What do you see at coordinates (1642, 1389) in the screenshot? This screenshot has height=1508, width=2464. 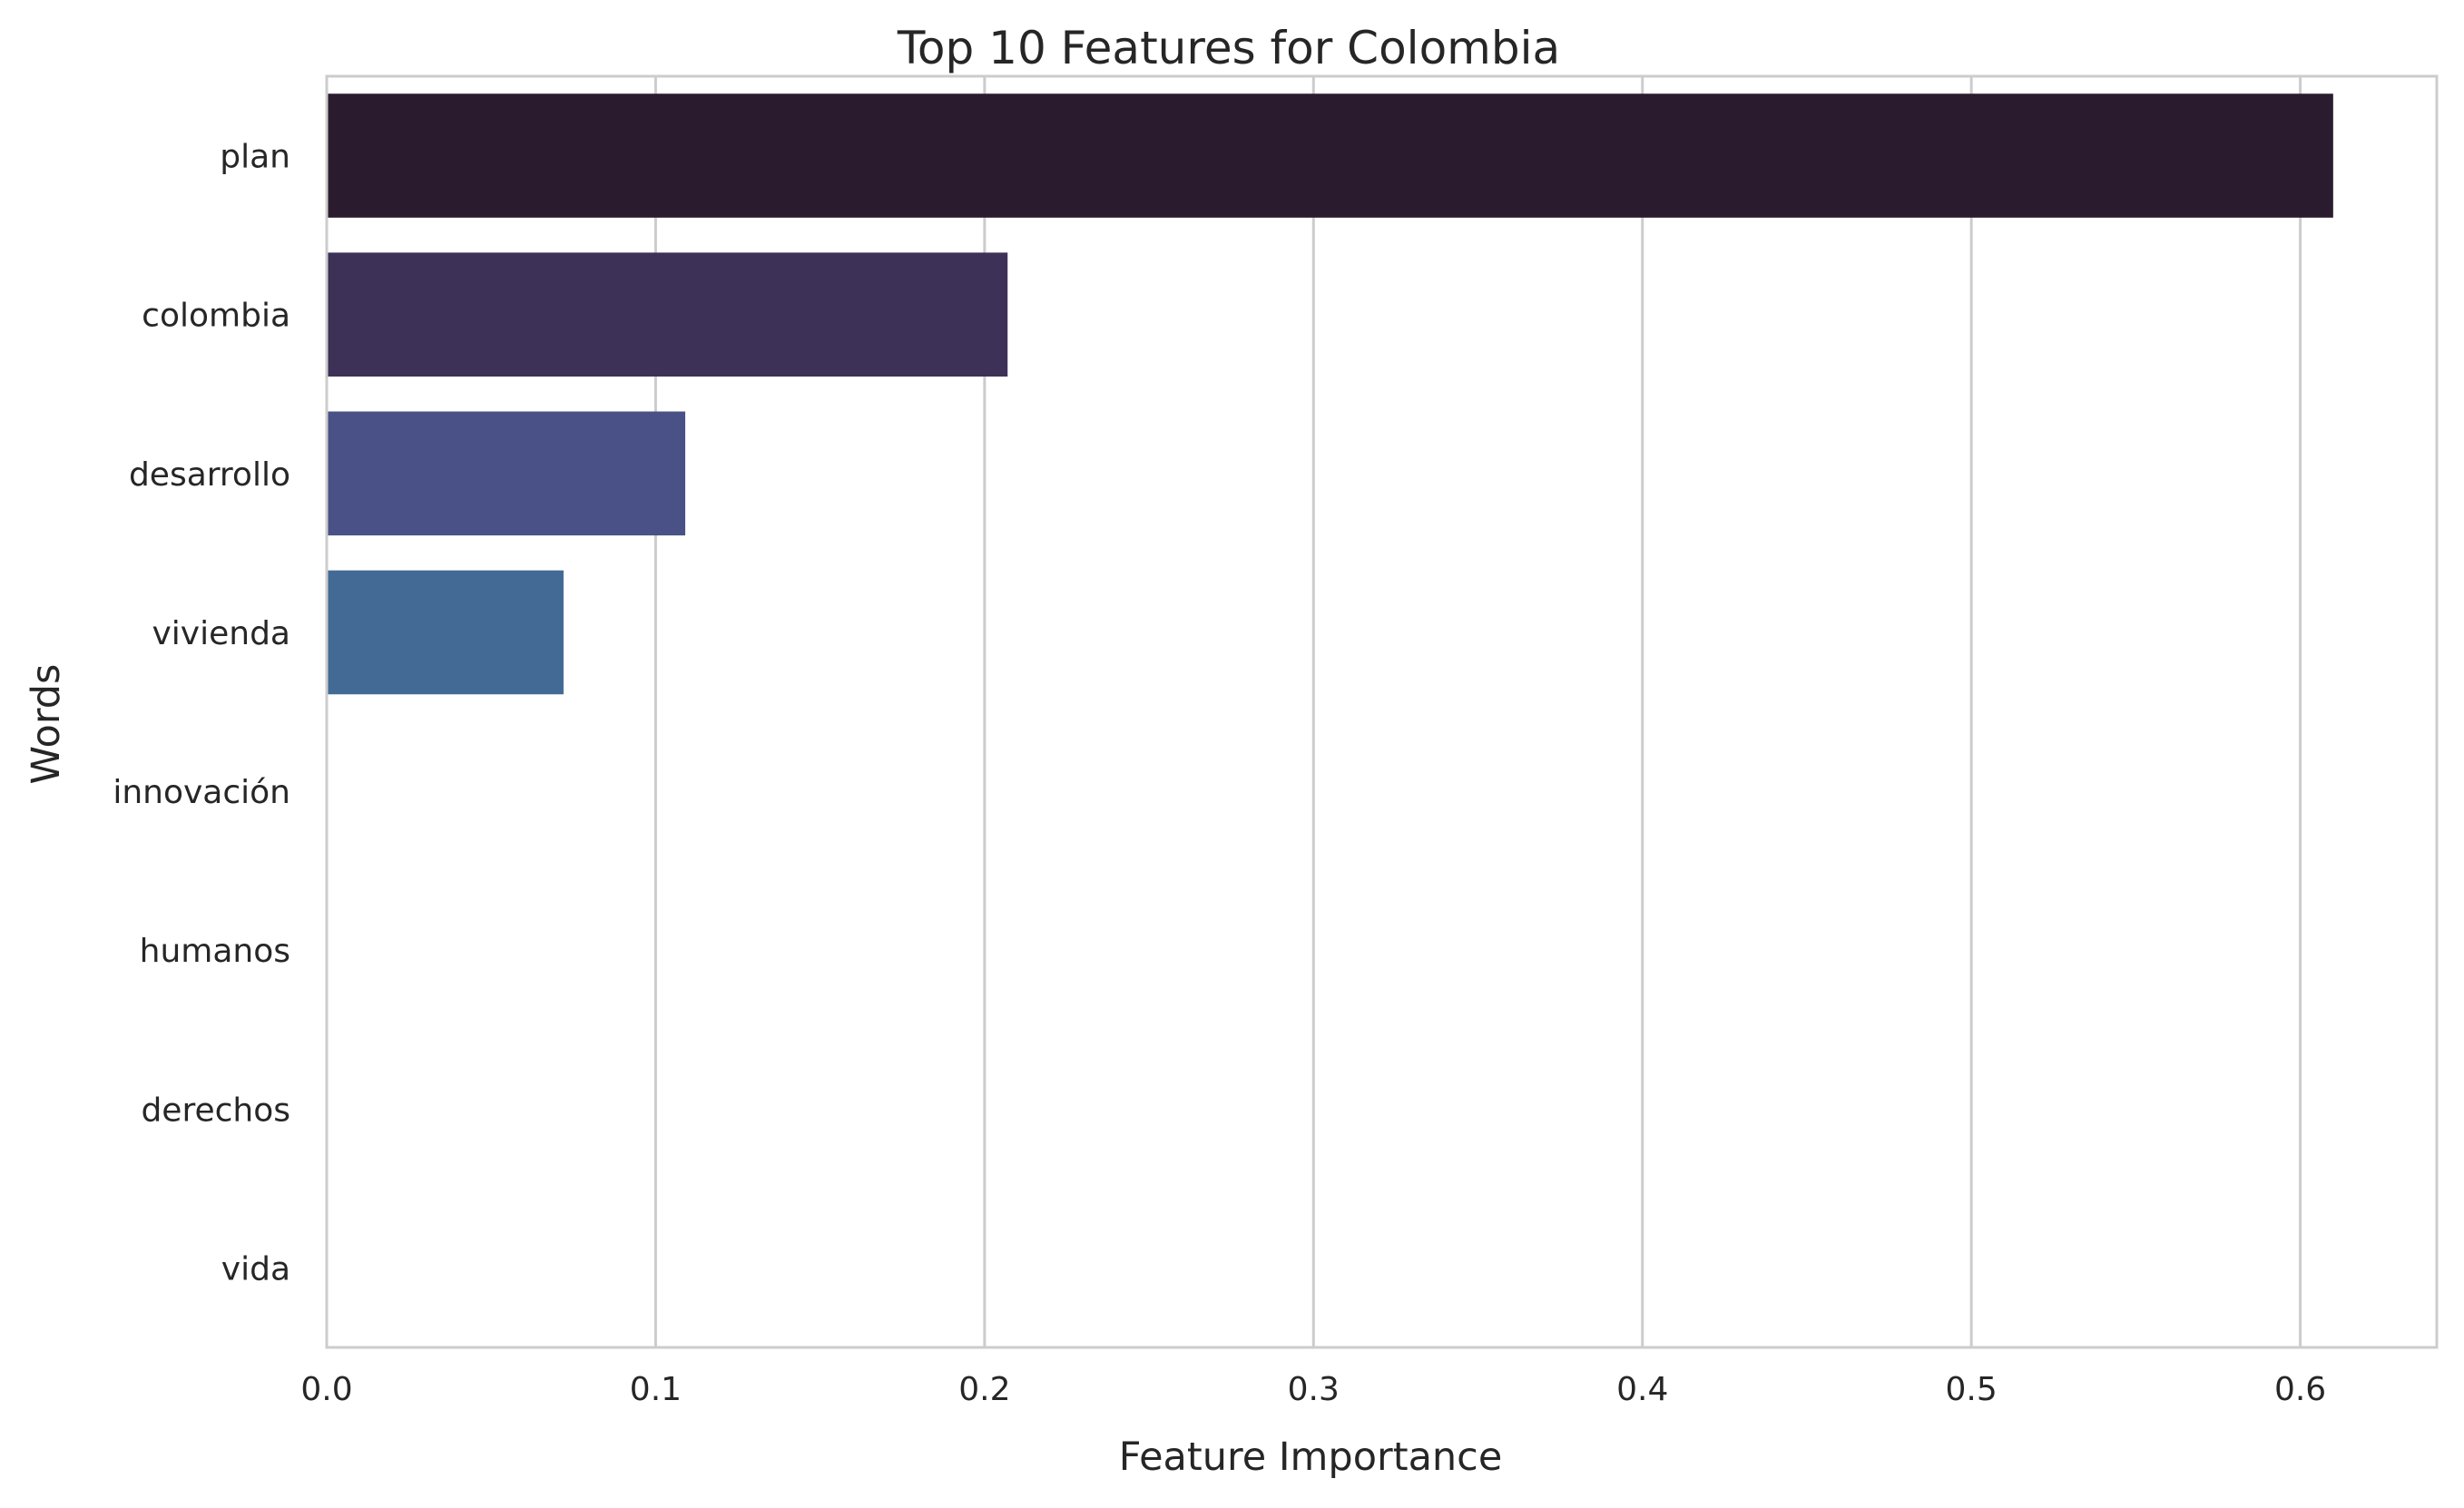 I see `x-tick-label: 0.4` at bounding box center [1642, 1389].